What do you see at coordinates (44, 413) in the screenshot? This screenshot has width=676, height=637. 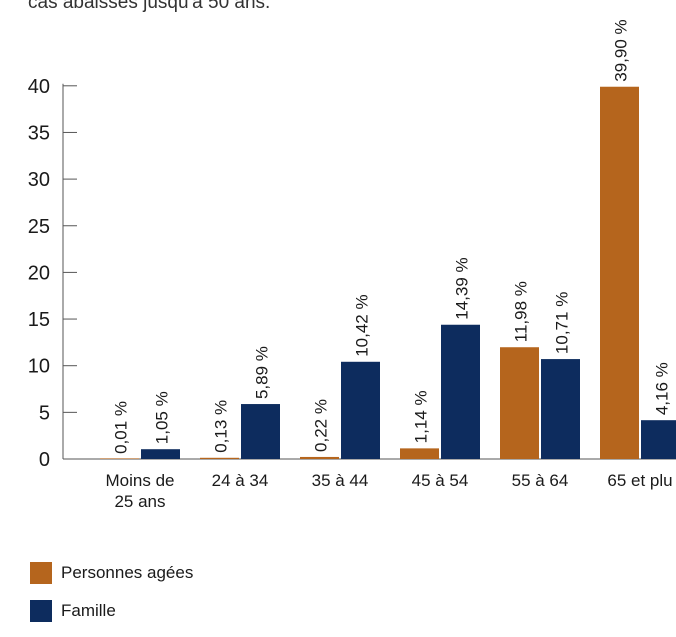 I see `y-tick-label-1: 5` at bounding box center [44, 413].